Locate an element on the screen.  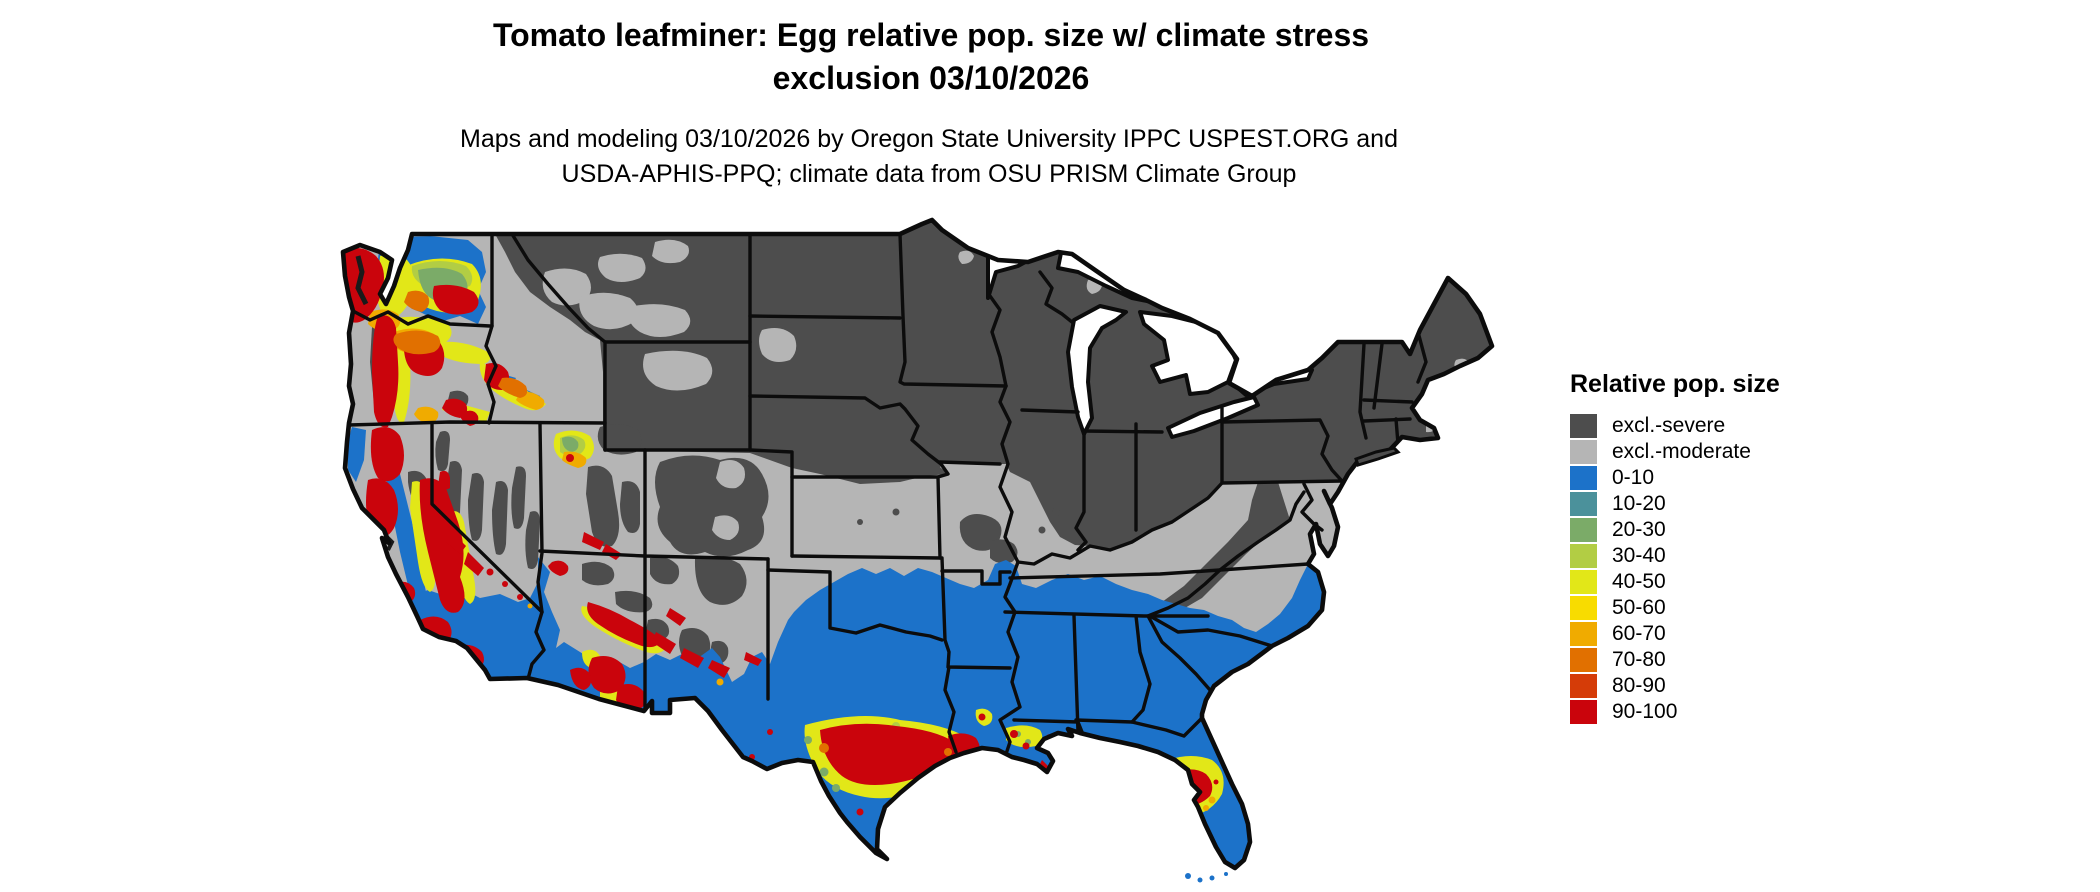
legend-item: excl.-moderate is located at coordinates (1675, 452).